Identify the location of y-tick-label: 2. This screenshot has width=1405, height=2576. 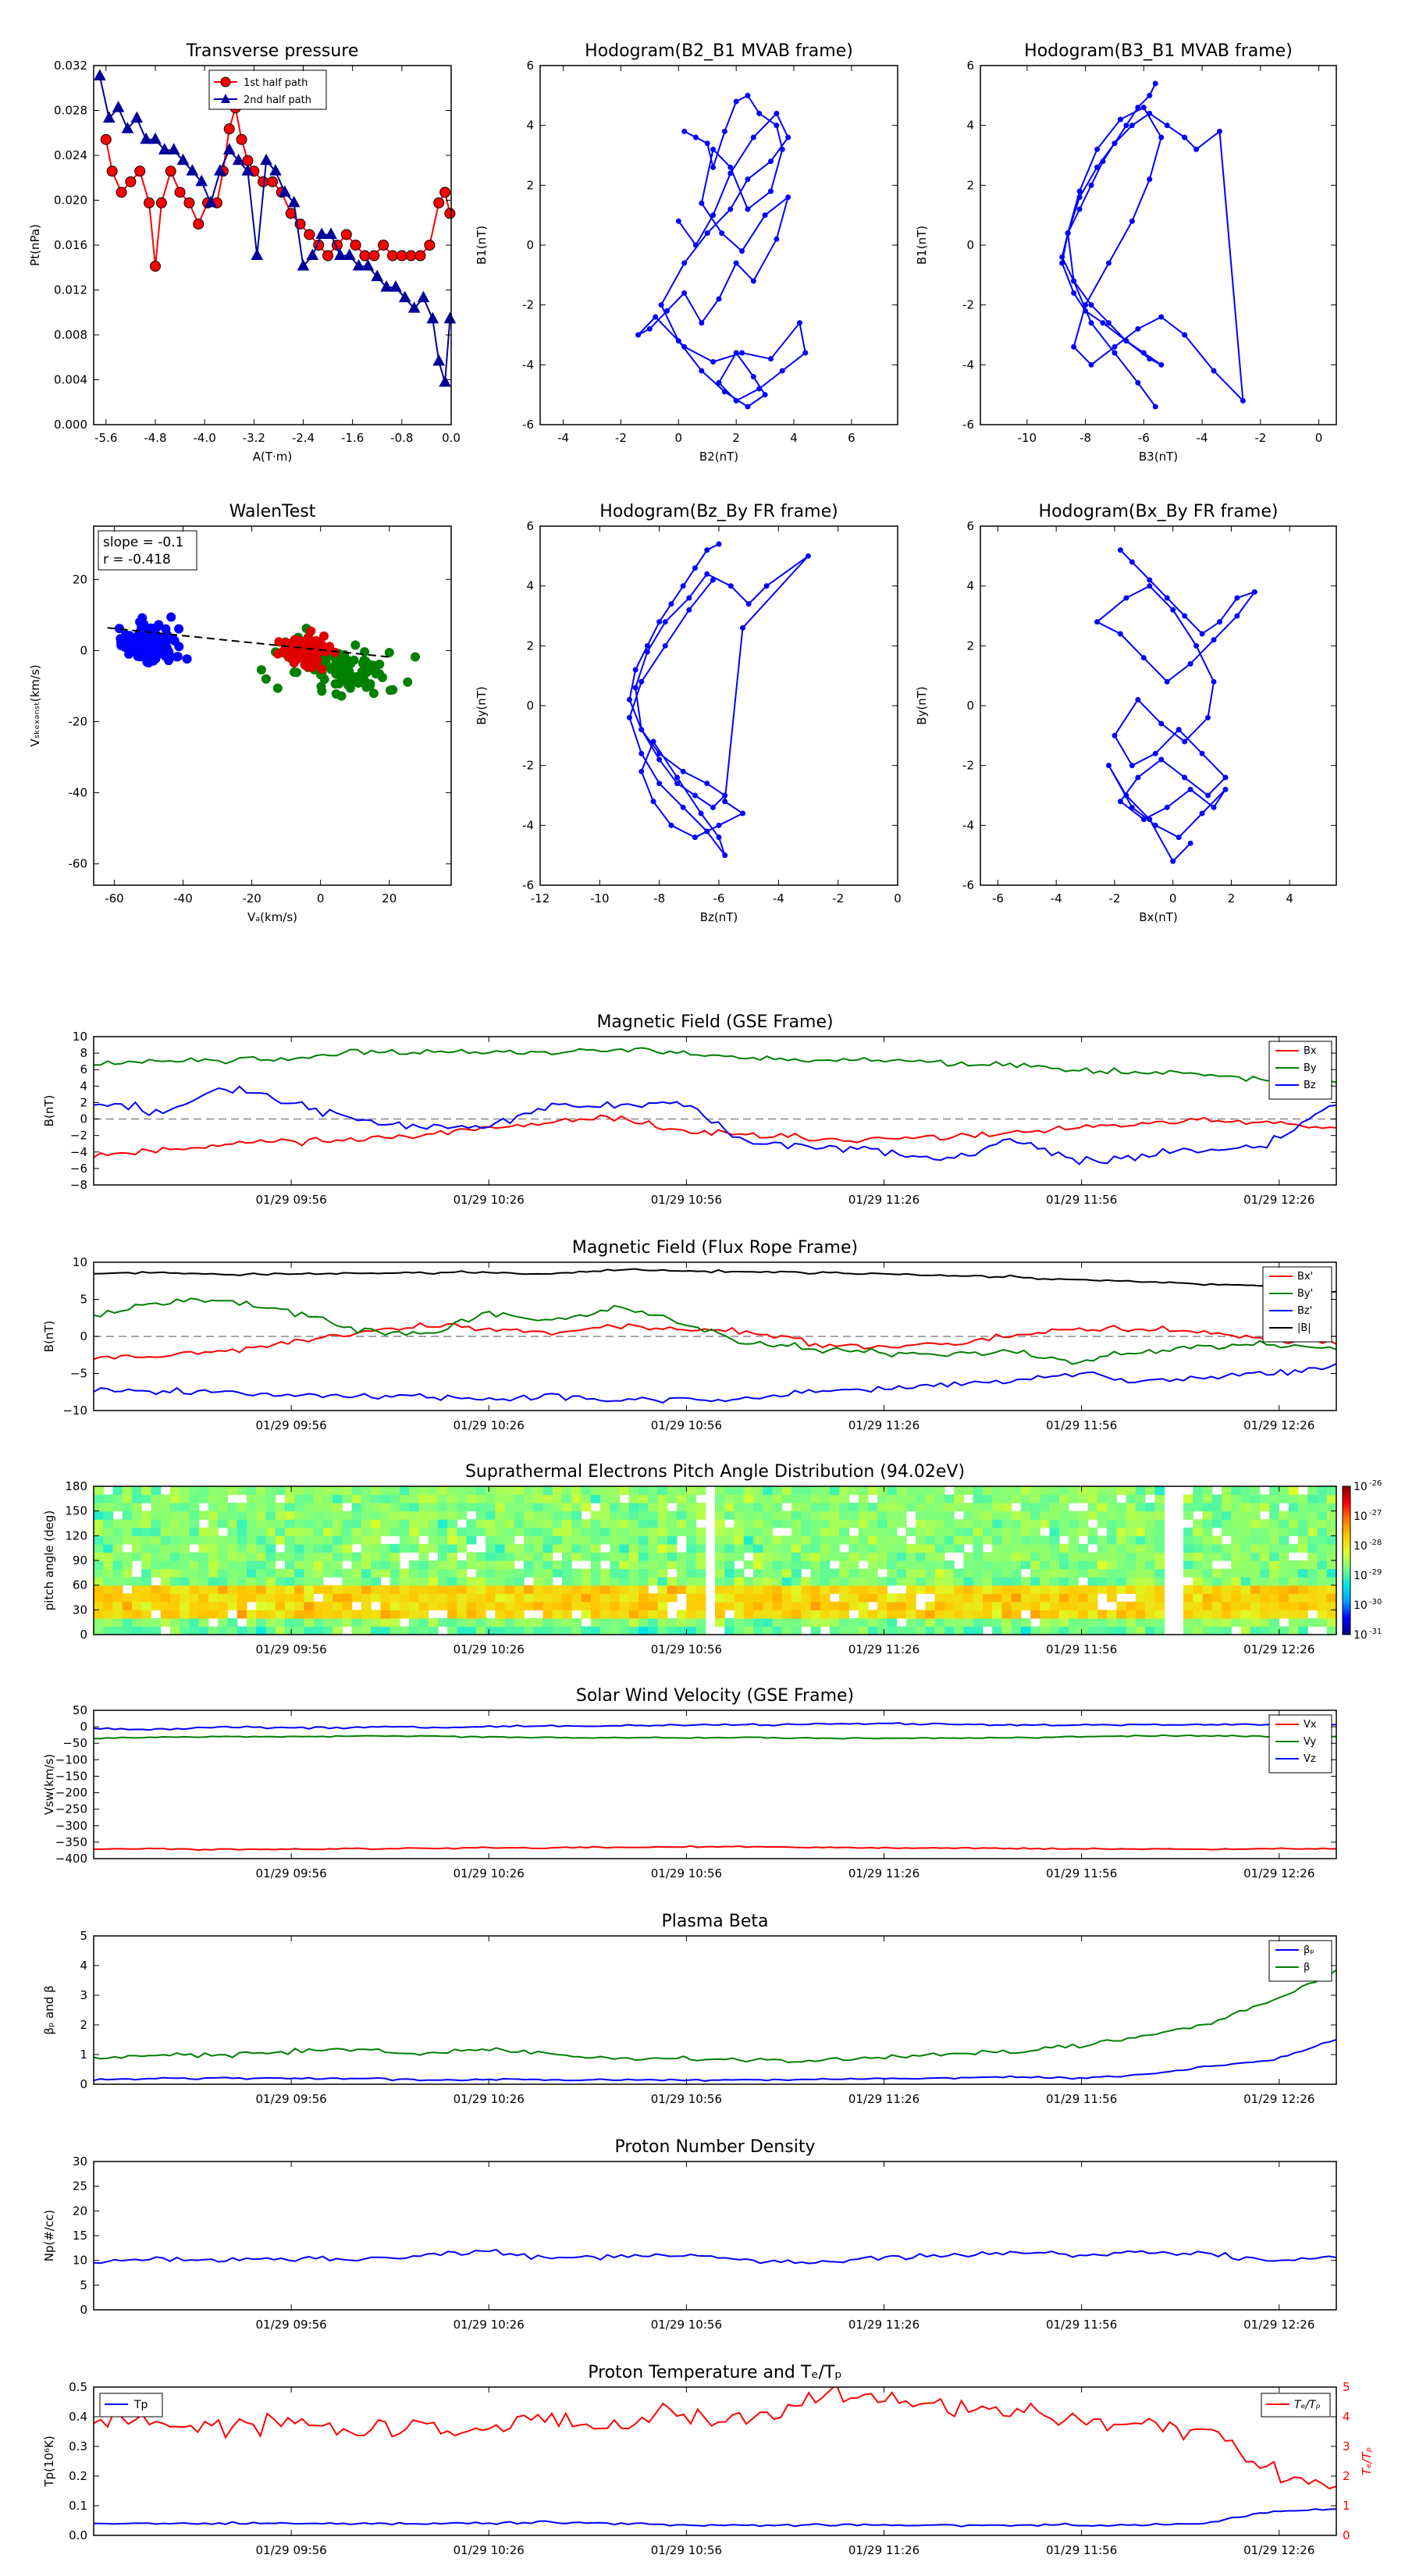
(84, 2025).